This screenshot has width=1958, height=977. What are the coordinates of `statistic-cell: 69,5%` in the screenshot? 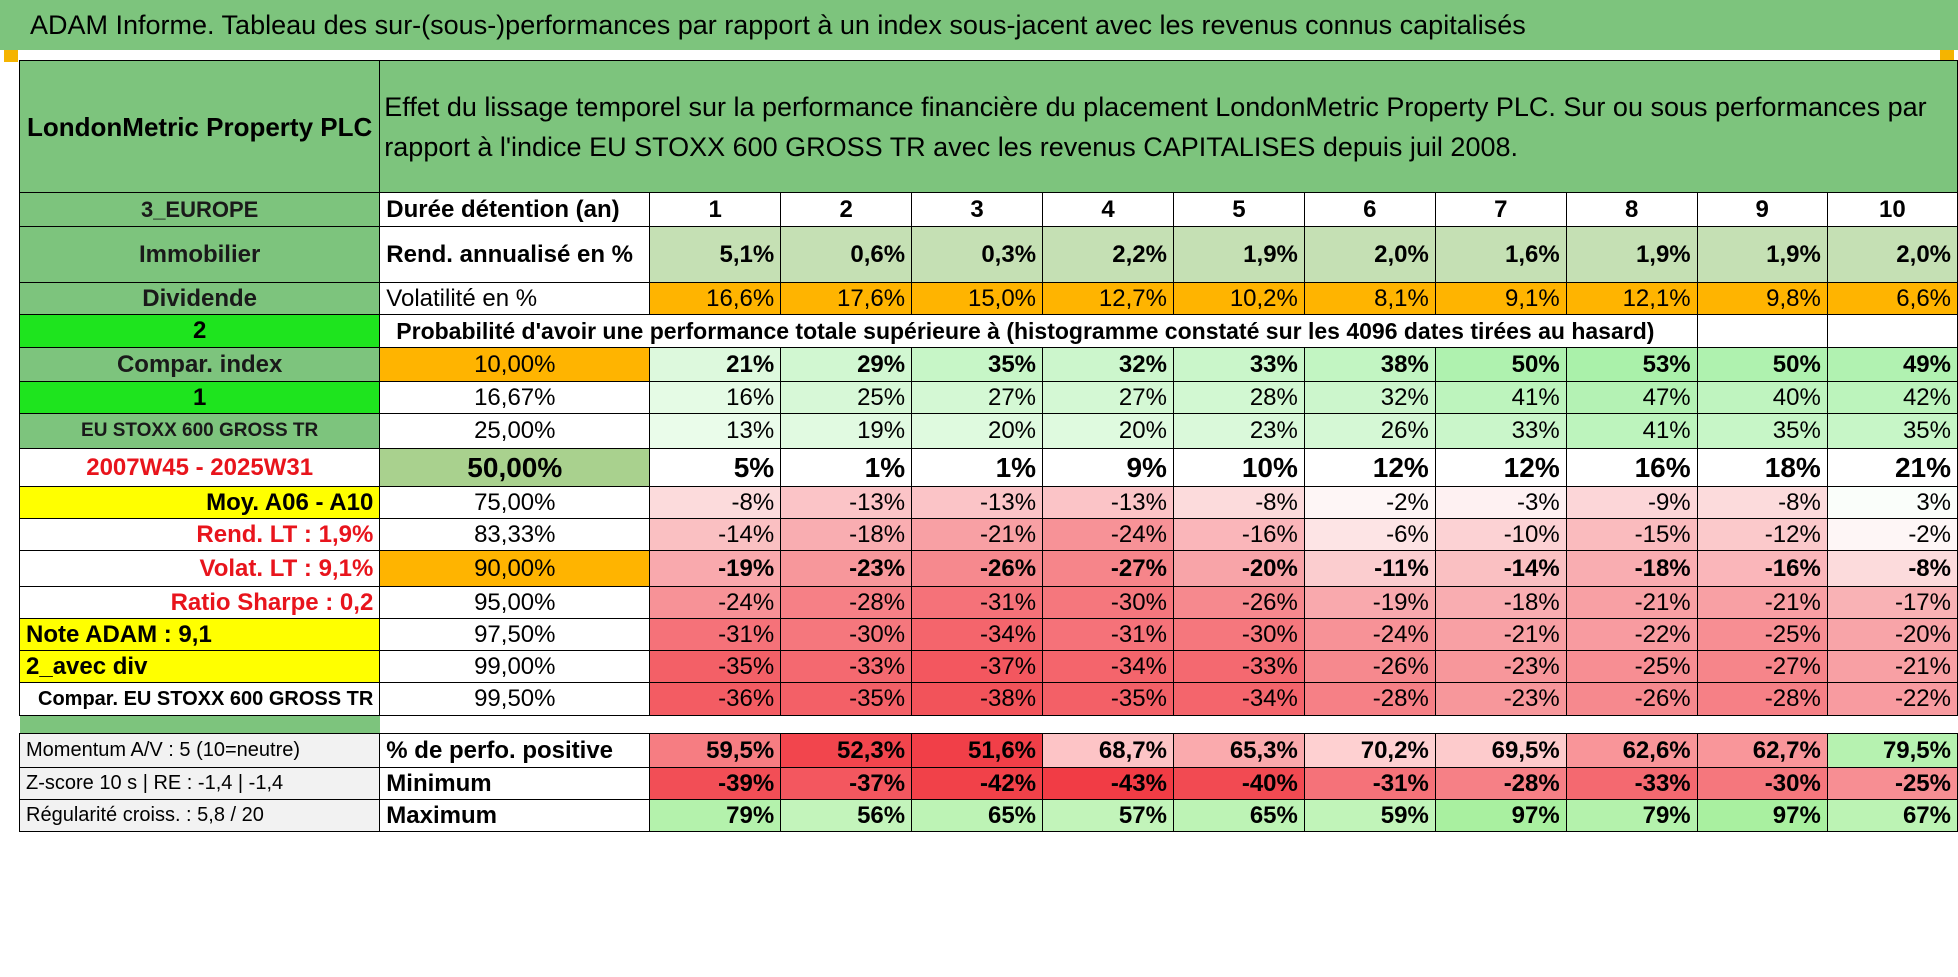 It's located at (1500, 750).